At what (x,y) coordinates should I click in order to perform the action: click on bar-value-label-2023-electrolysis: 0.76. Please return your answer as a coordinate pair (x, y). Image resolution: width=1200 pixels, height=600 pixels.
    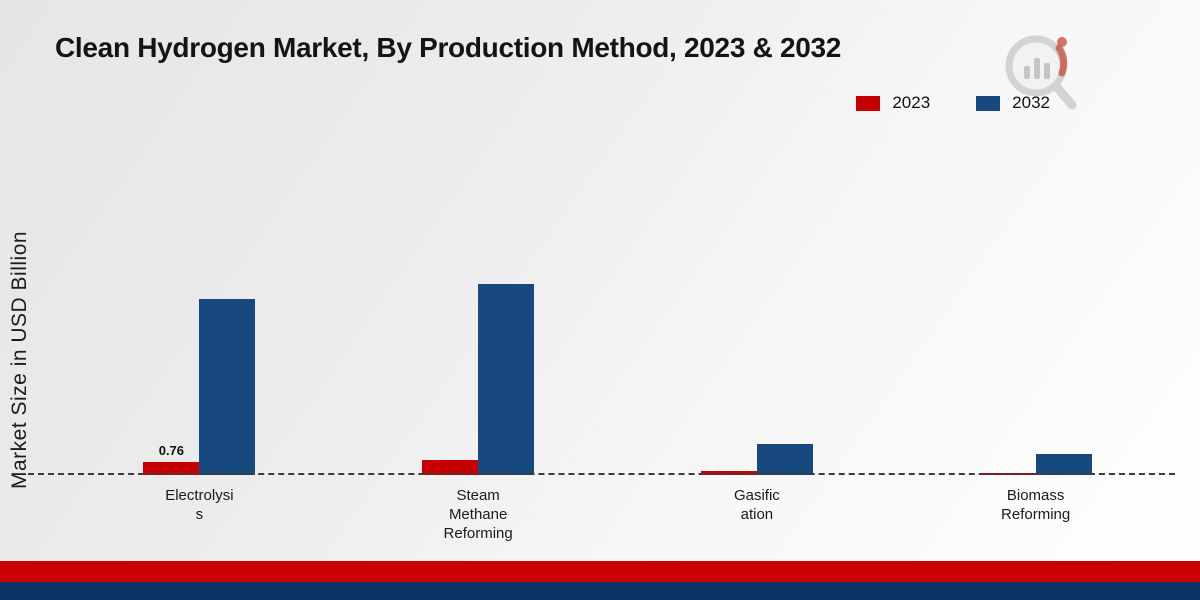
    Looking at the image, I should click on (171, 450).